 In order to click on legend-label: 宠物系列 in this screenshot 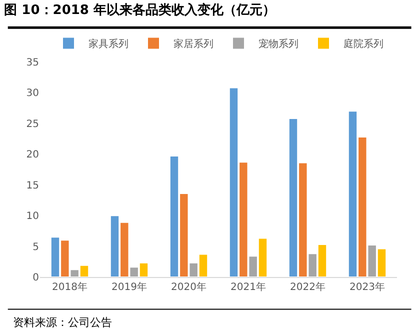, I will do `click(278, 44)`.